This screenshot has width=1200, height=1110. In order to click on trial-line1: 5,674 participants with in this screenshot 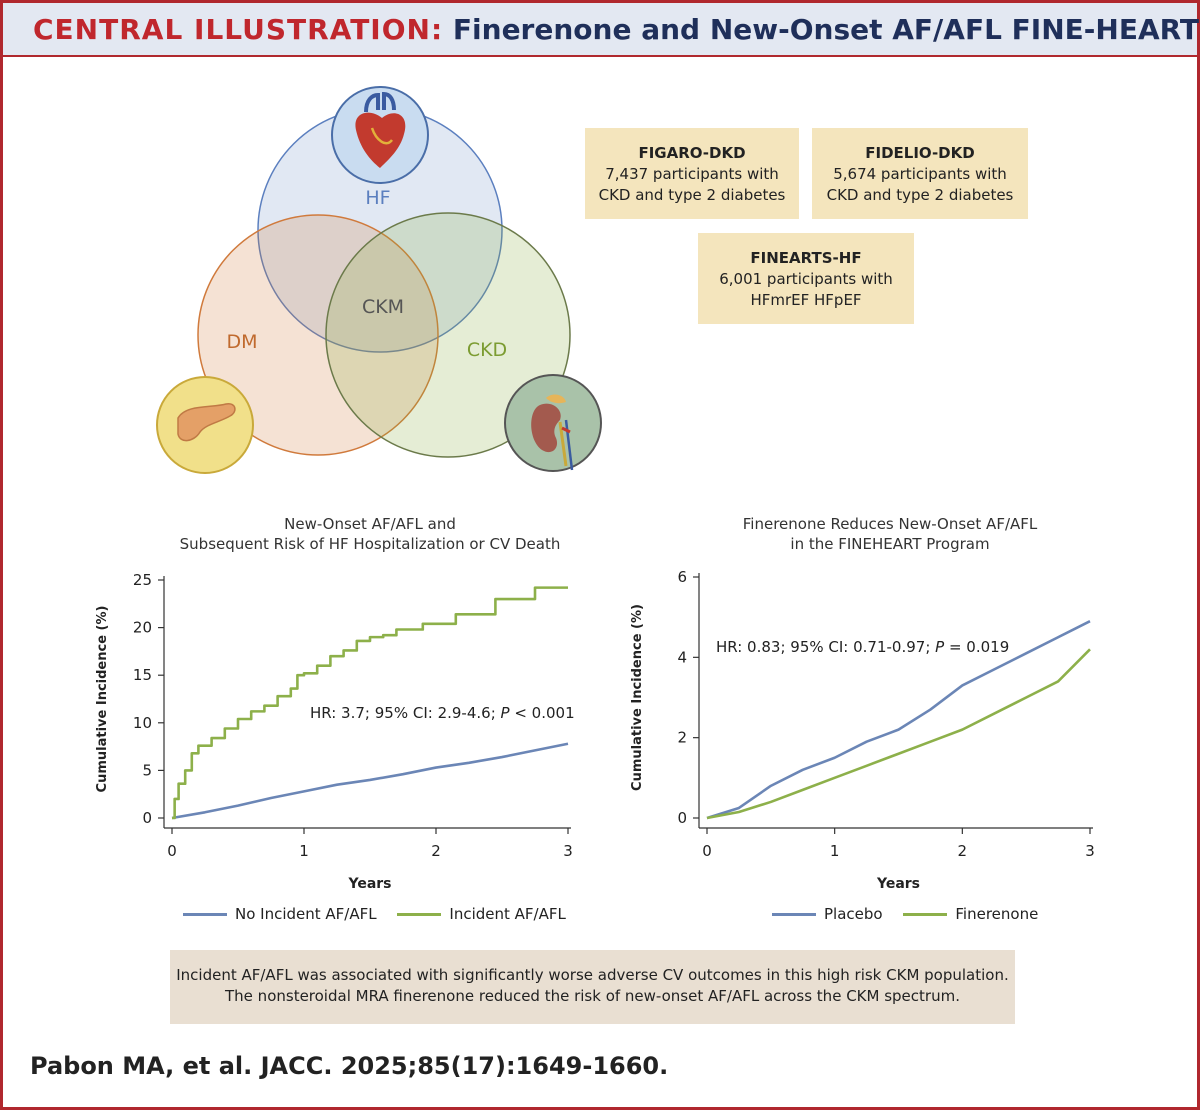, I will do `click(920, 174)`.